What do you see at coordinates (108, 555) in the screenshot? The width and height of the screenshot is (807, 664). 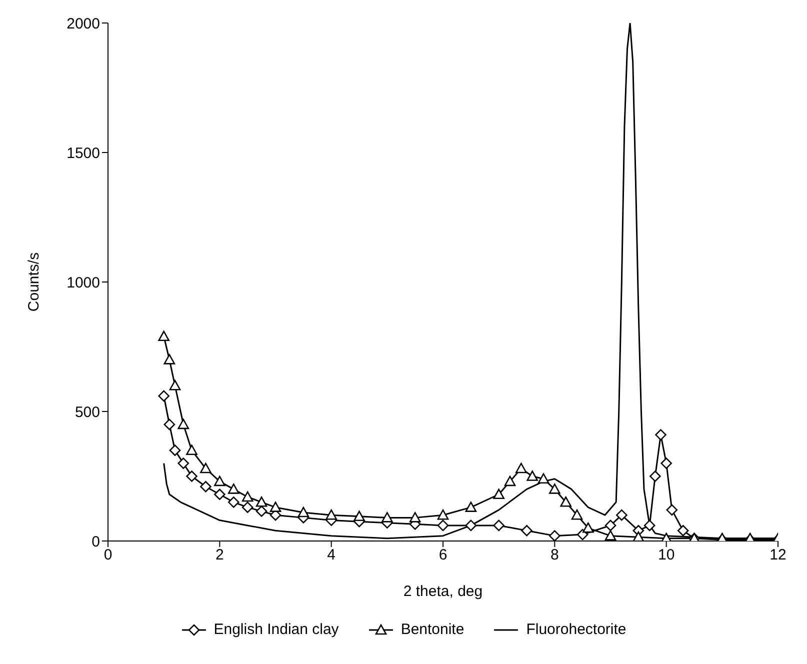 I see `x-tick-label: 0` at bounding box center [108, 555].